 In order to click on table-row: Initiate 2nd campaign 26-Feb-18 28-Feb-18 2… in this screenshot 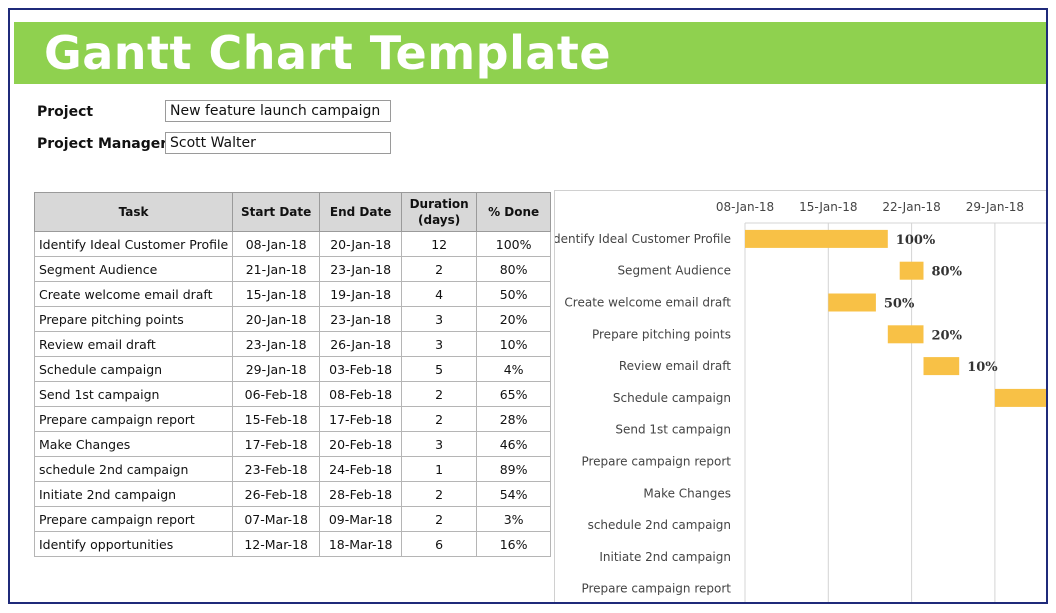, I will do `click(292, 494)`.